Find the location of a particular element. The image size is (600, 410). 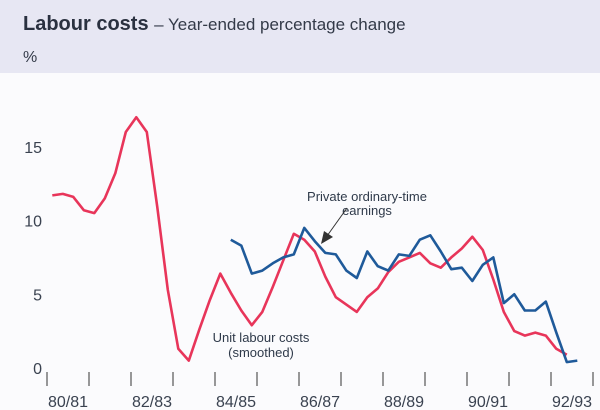

y-axis-unit: % is located at coordinates (30, 57).